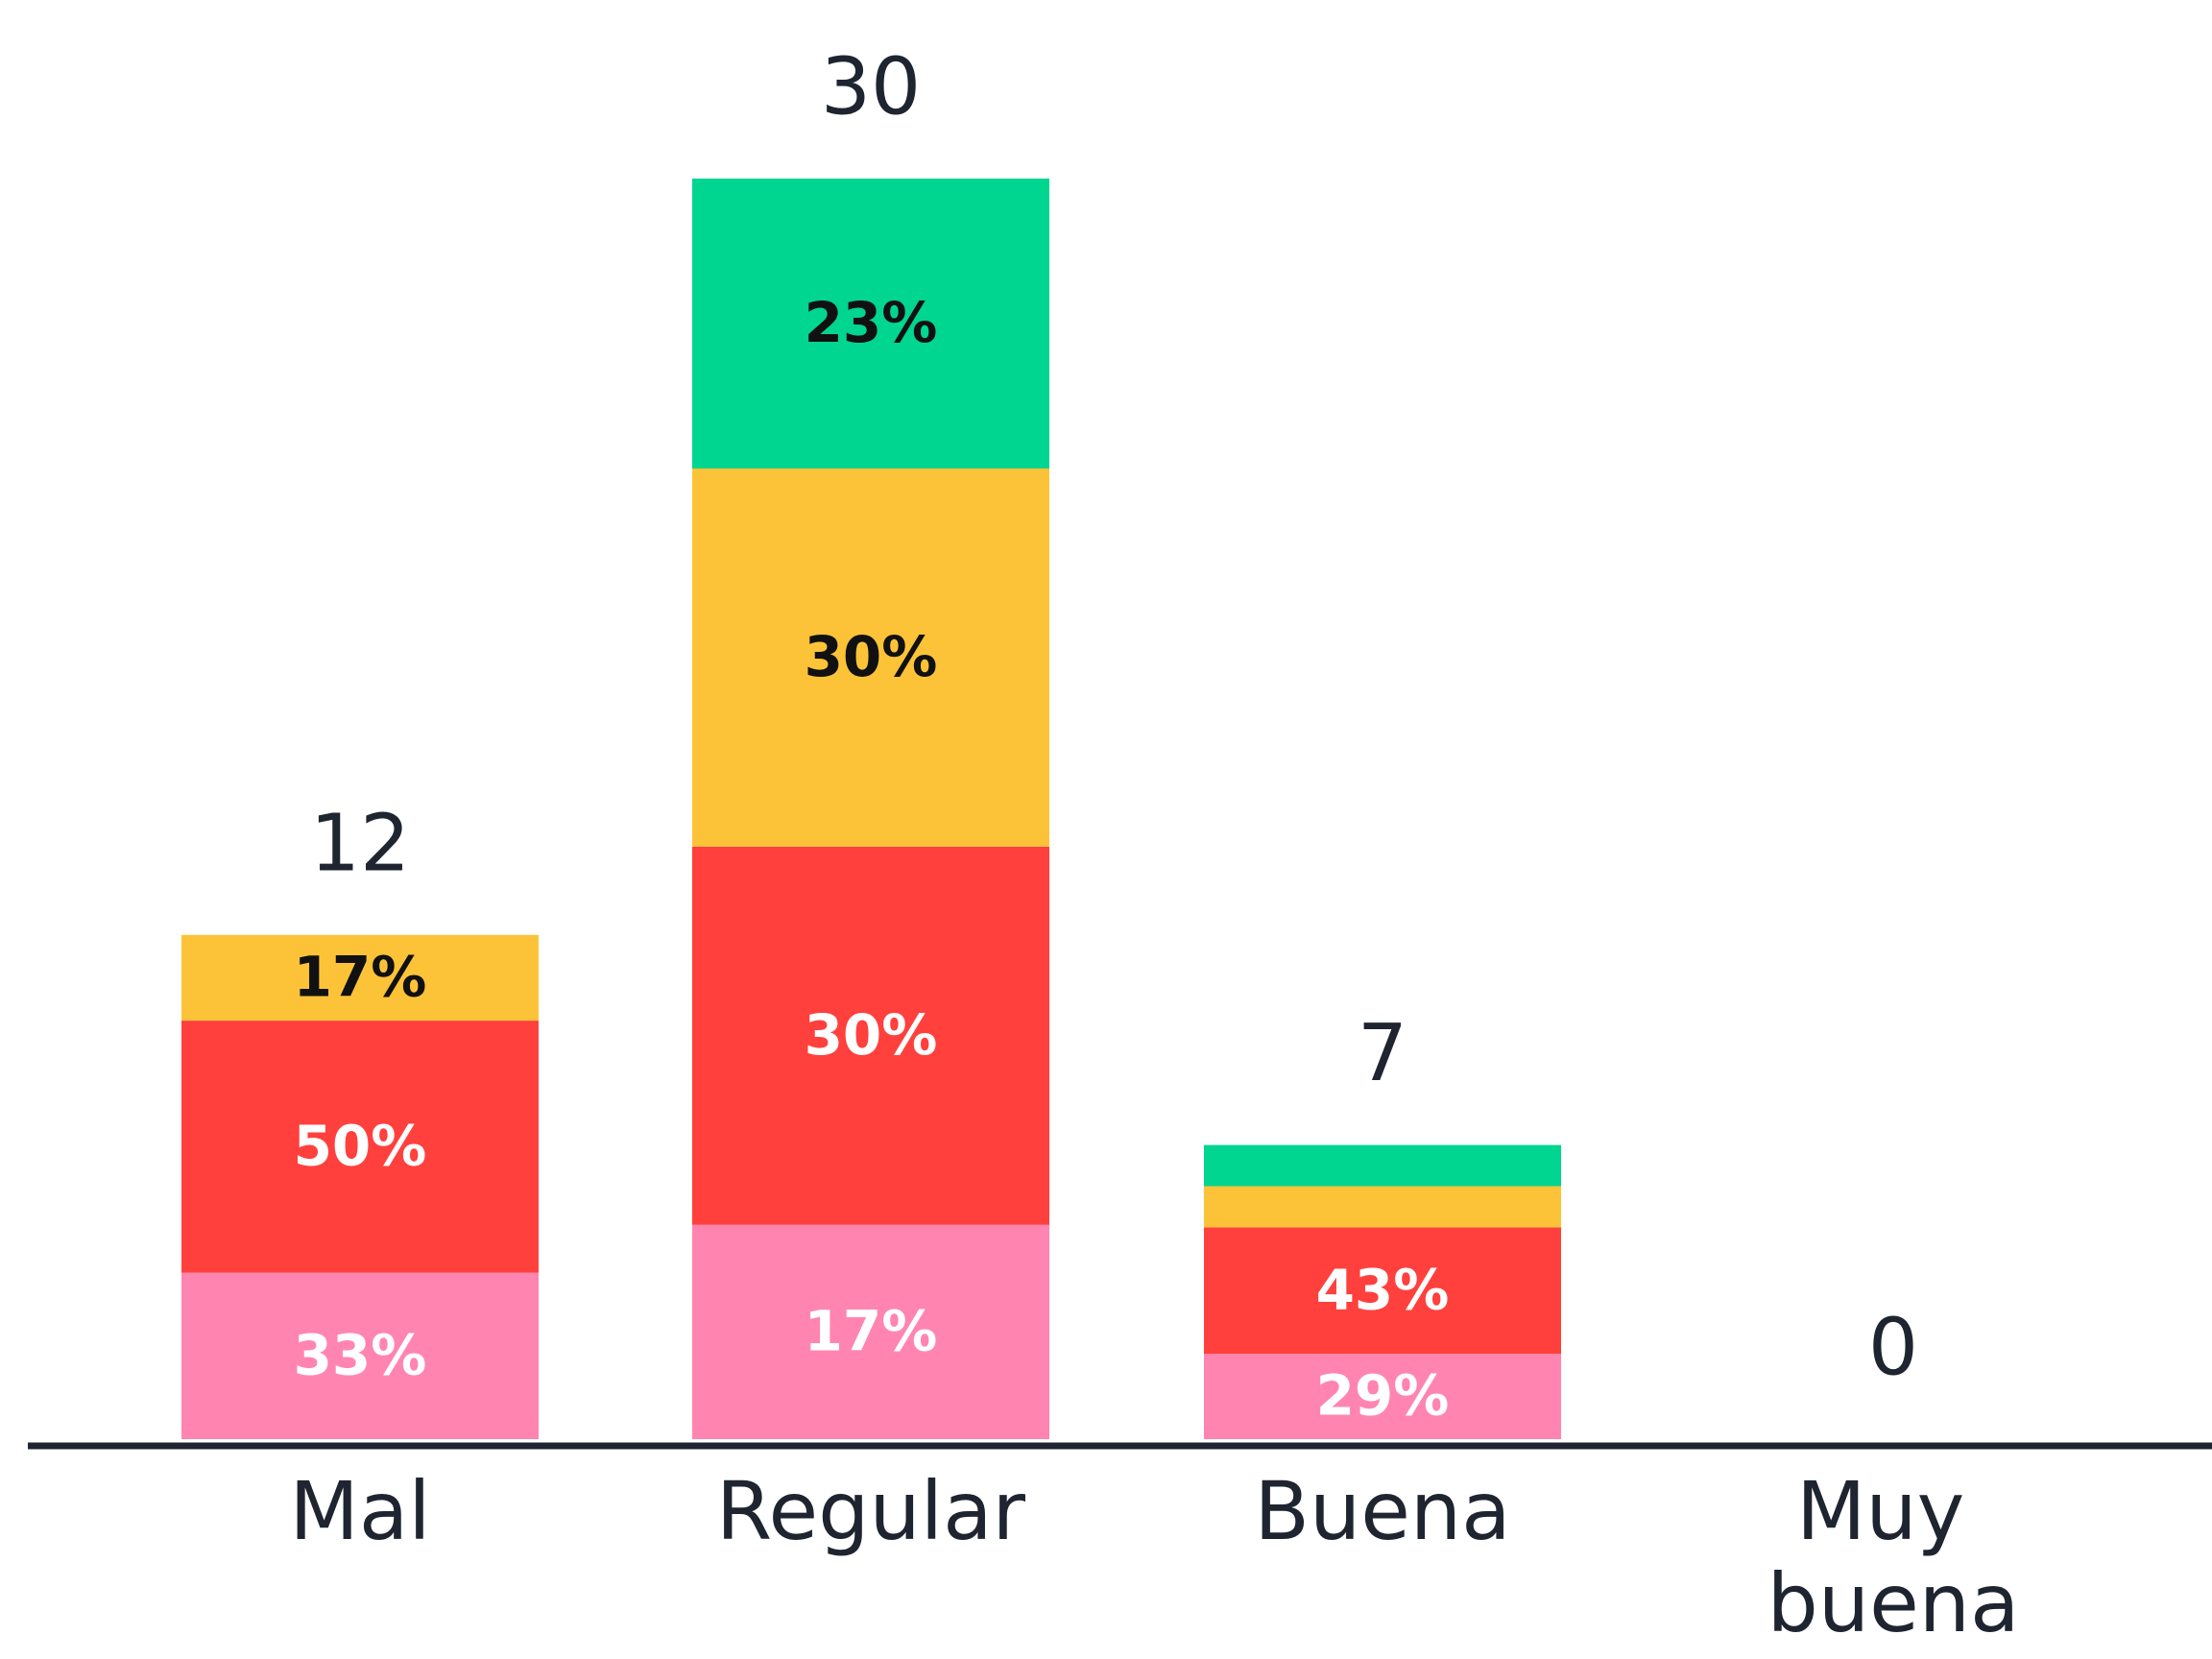 The image size is (2212, 1659). What do you see at coordinates (1894, 1603) in the screenshot?
I see `x-tick-label-line: buena` at bounding box center [1894, 1603].